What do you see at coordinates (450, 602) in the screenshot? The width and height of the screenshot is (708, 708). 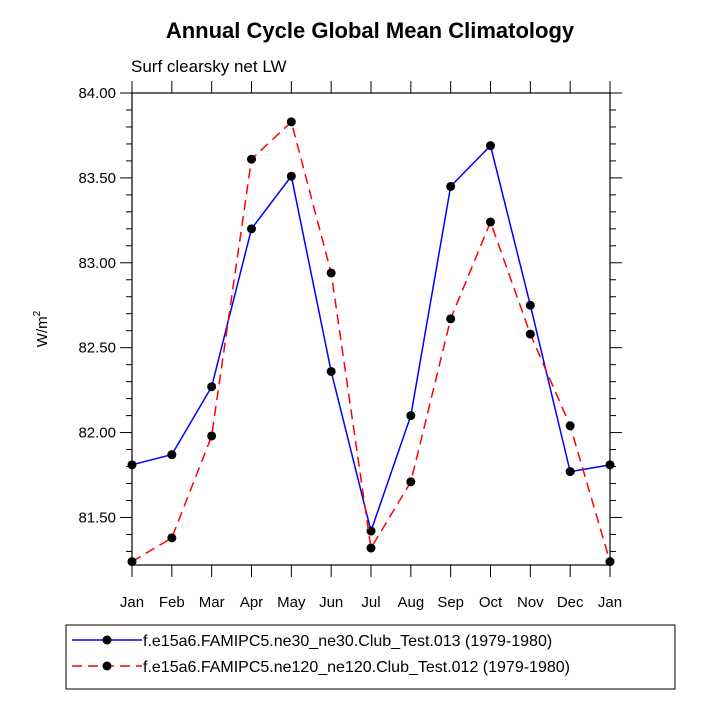 I see `x-tick-label: Sep` at bounding box center [450, 602].